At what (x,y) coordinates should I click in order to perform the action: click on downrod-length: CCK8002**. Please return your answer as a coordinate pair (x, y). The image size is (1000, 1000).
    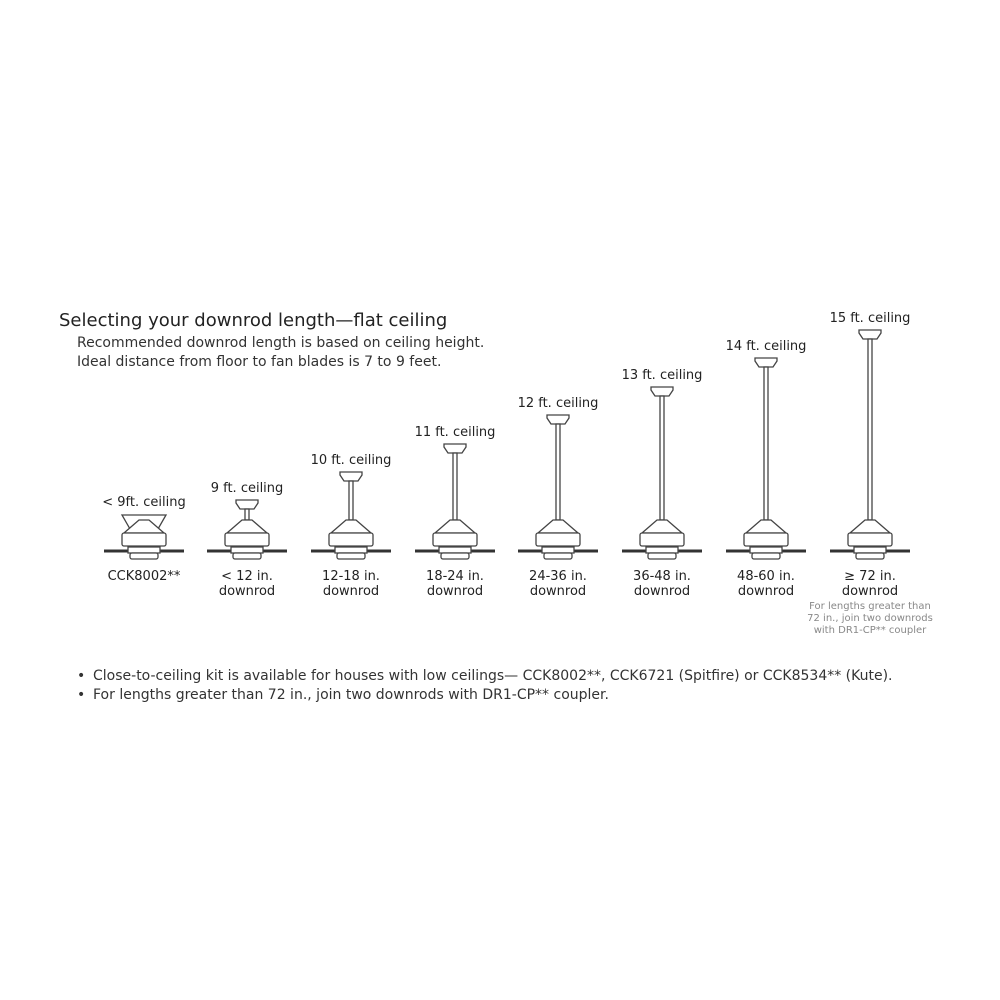
    Looking at the image, I should click on (144, 576).